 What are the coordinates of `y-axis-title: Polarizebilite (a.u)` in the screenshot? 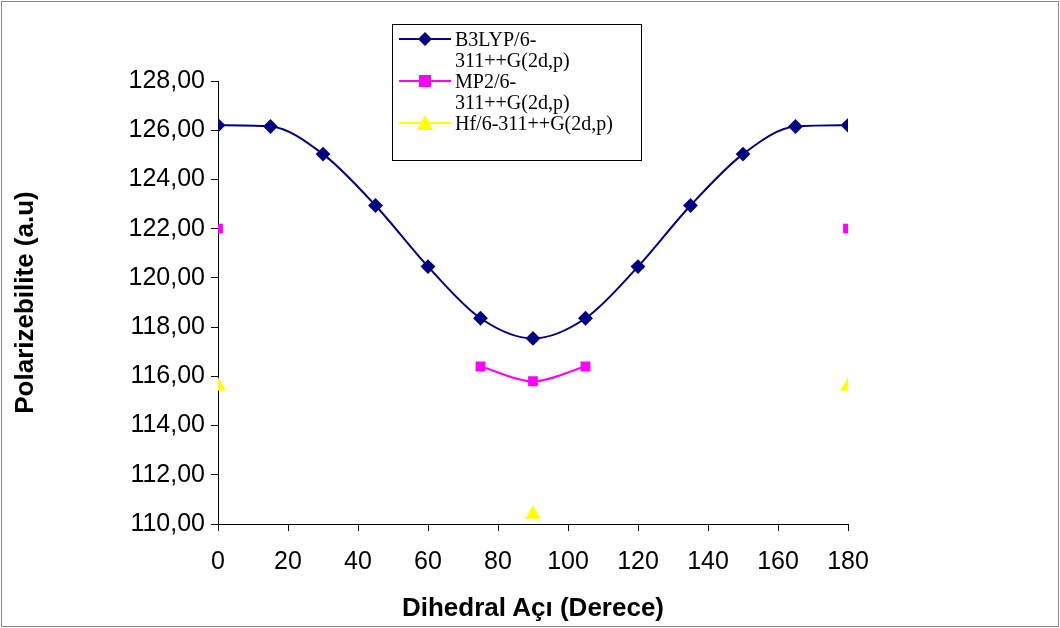 It's located at (23, 302).